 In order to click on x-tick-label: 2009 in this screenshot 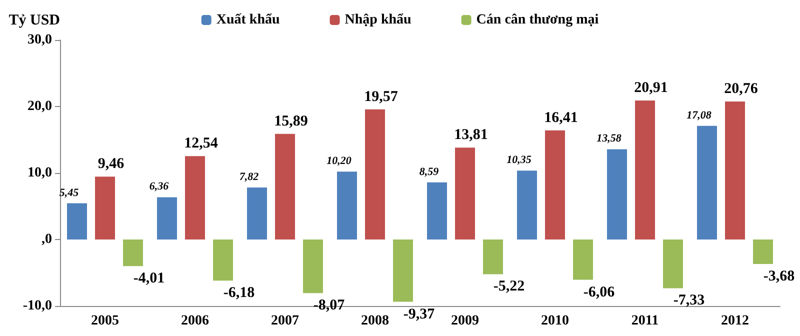, I will do `click(465, 321)`.